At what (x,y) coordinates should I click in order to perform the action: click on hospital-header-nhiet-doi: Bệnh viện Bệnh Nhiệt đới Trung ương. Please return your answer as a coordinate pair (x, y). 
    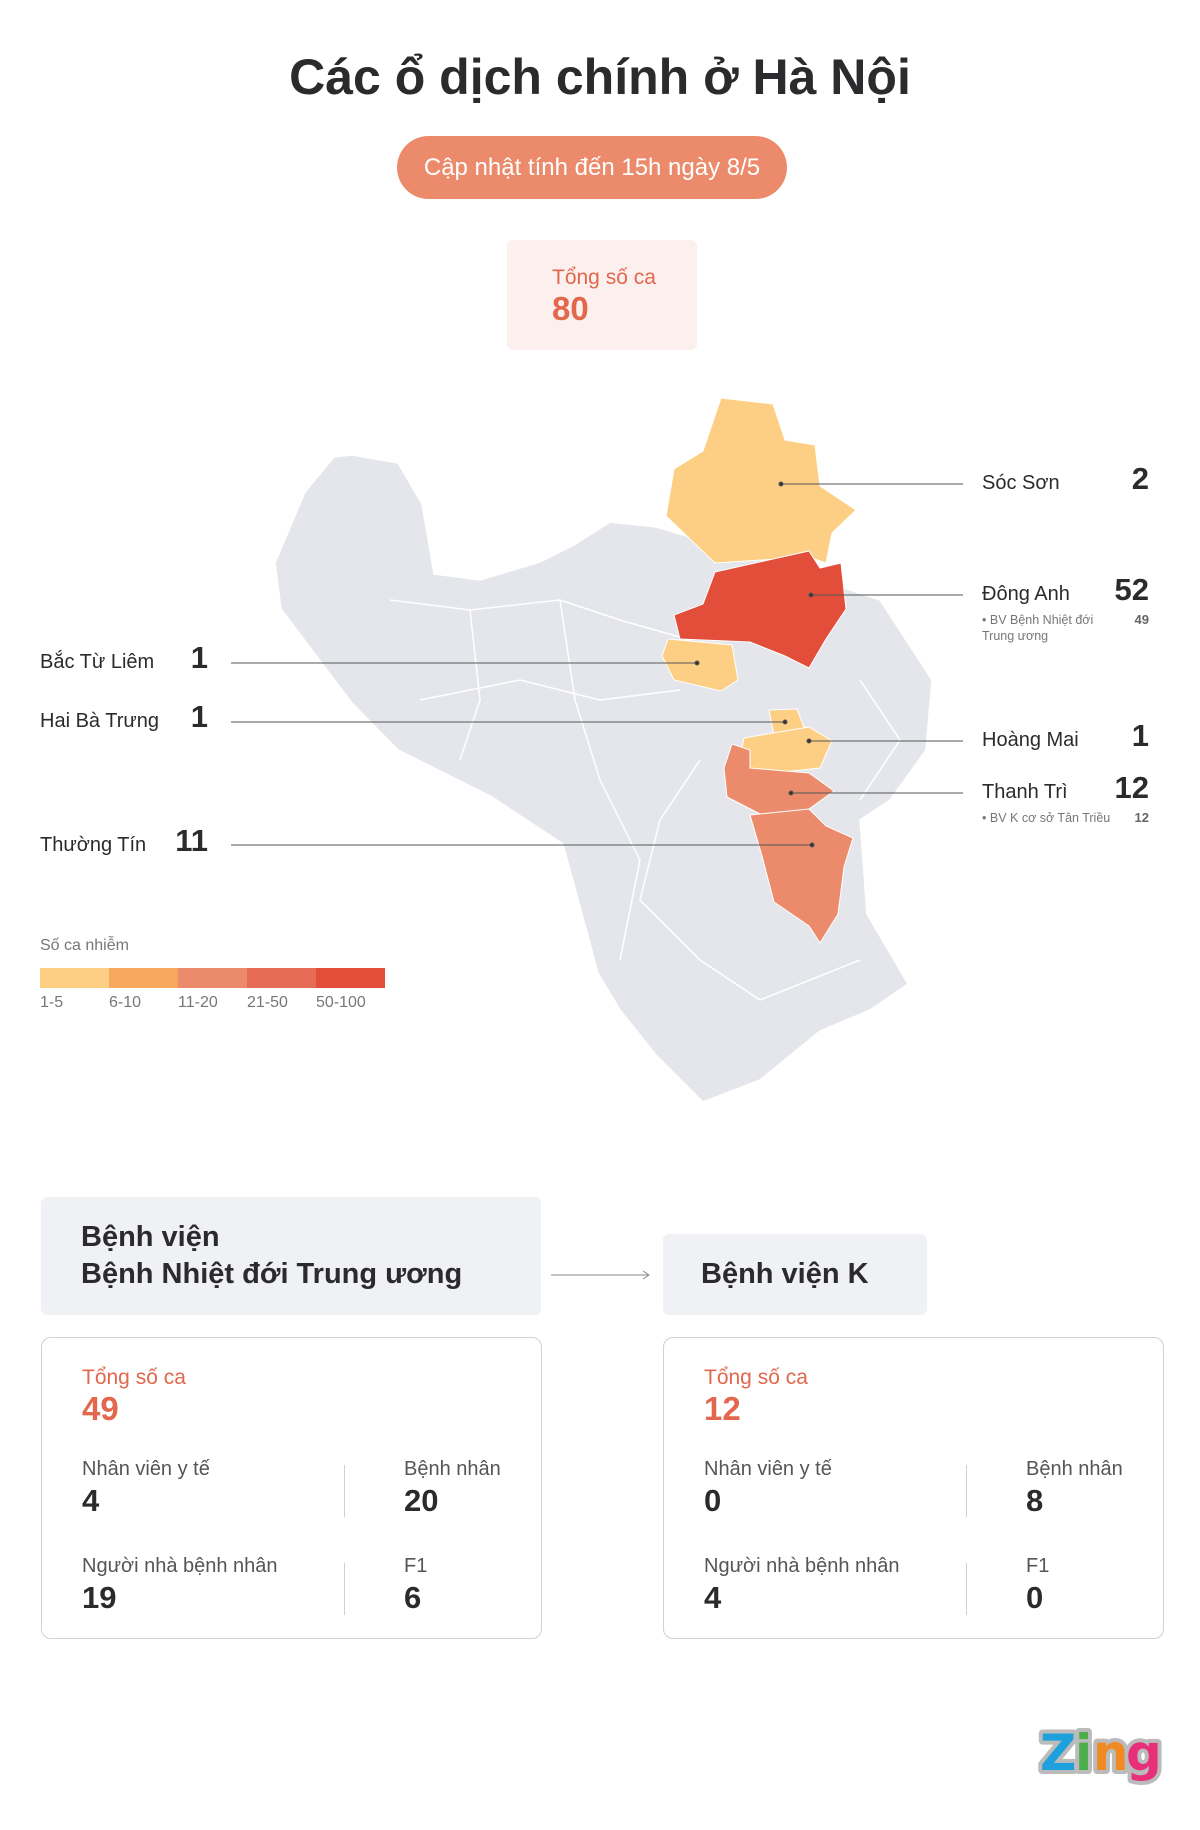
    Looking at the image, I should click on (291, 1256).